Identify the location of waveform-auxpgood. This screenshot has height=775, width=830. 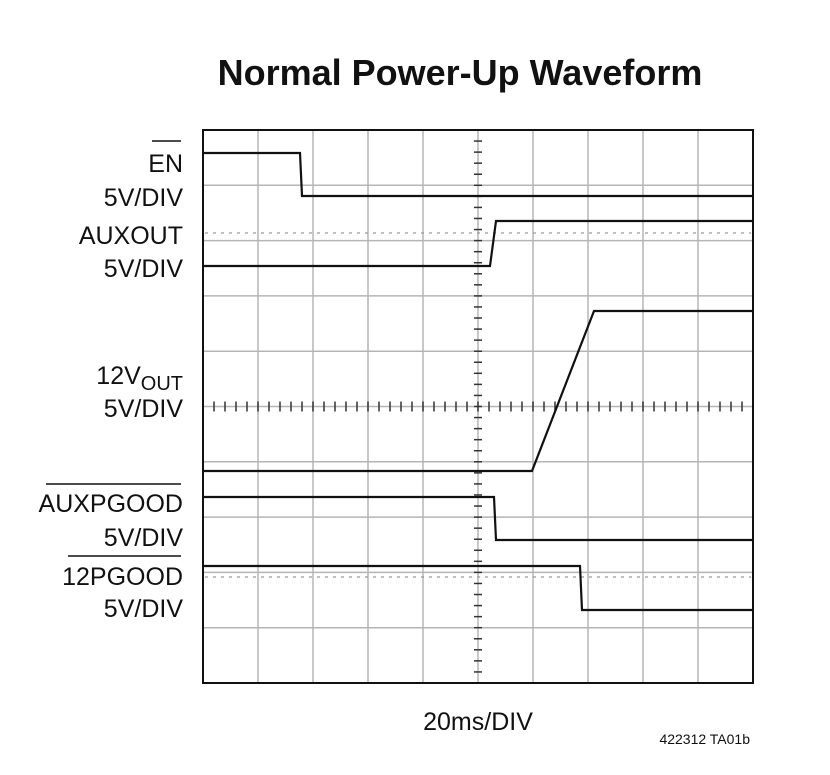
(478, 518).